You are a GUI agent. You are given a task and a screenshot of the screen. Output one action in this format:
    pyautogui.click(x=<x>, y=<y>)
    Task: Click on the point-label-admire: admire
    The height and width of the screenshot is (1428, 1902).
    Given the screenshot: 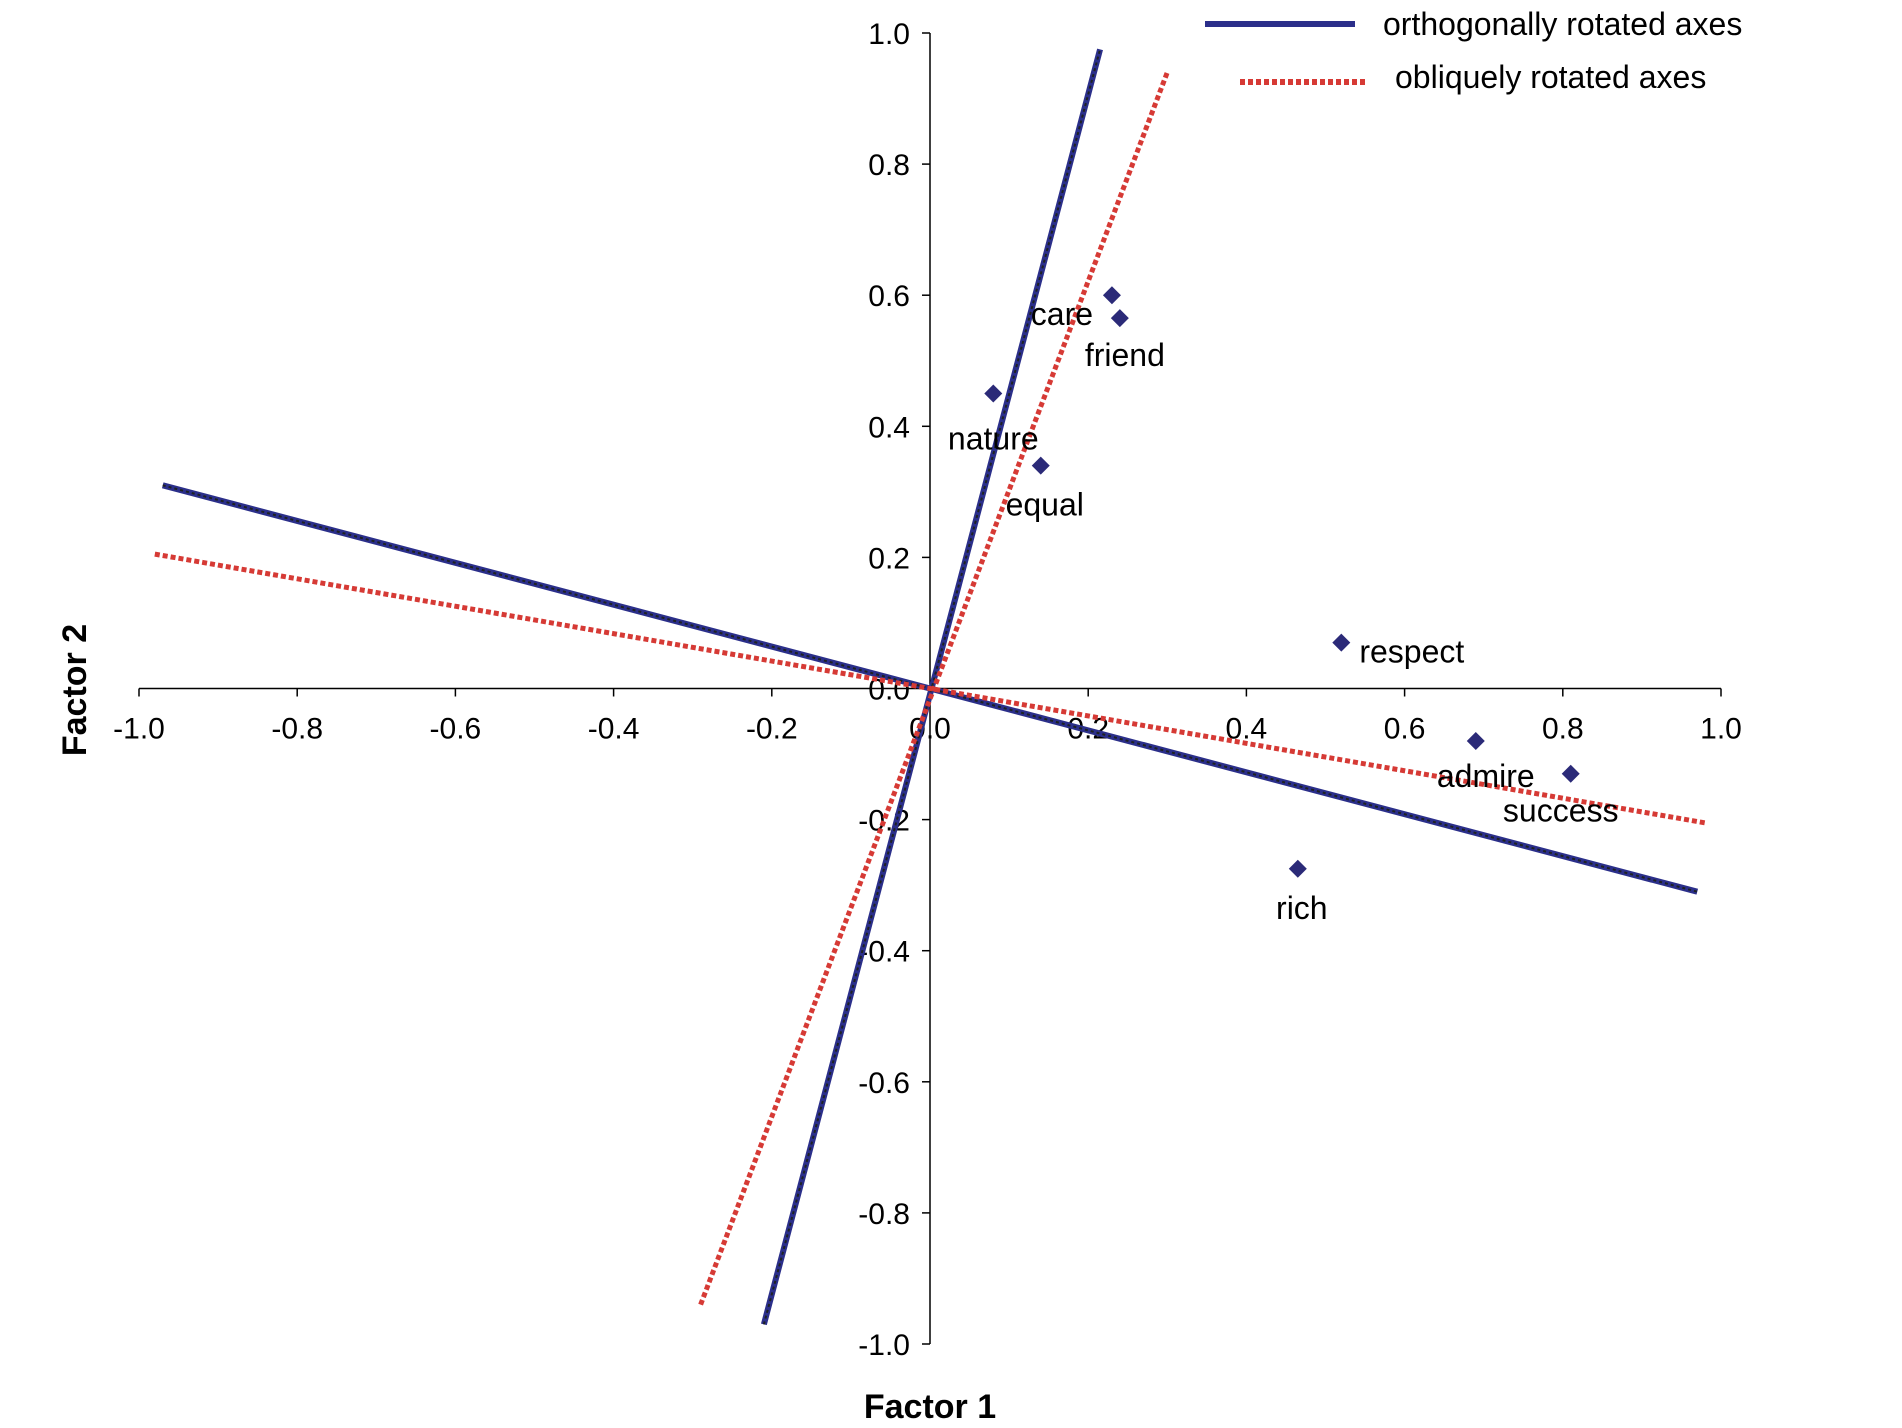 What is the action you would take?
    pyautogui.click(x=1486, y=776)
    